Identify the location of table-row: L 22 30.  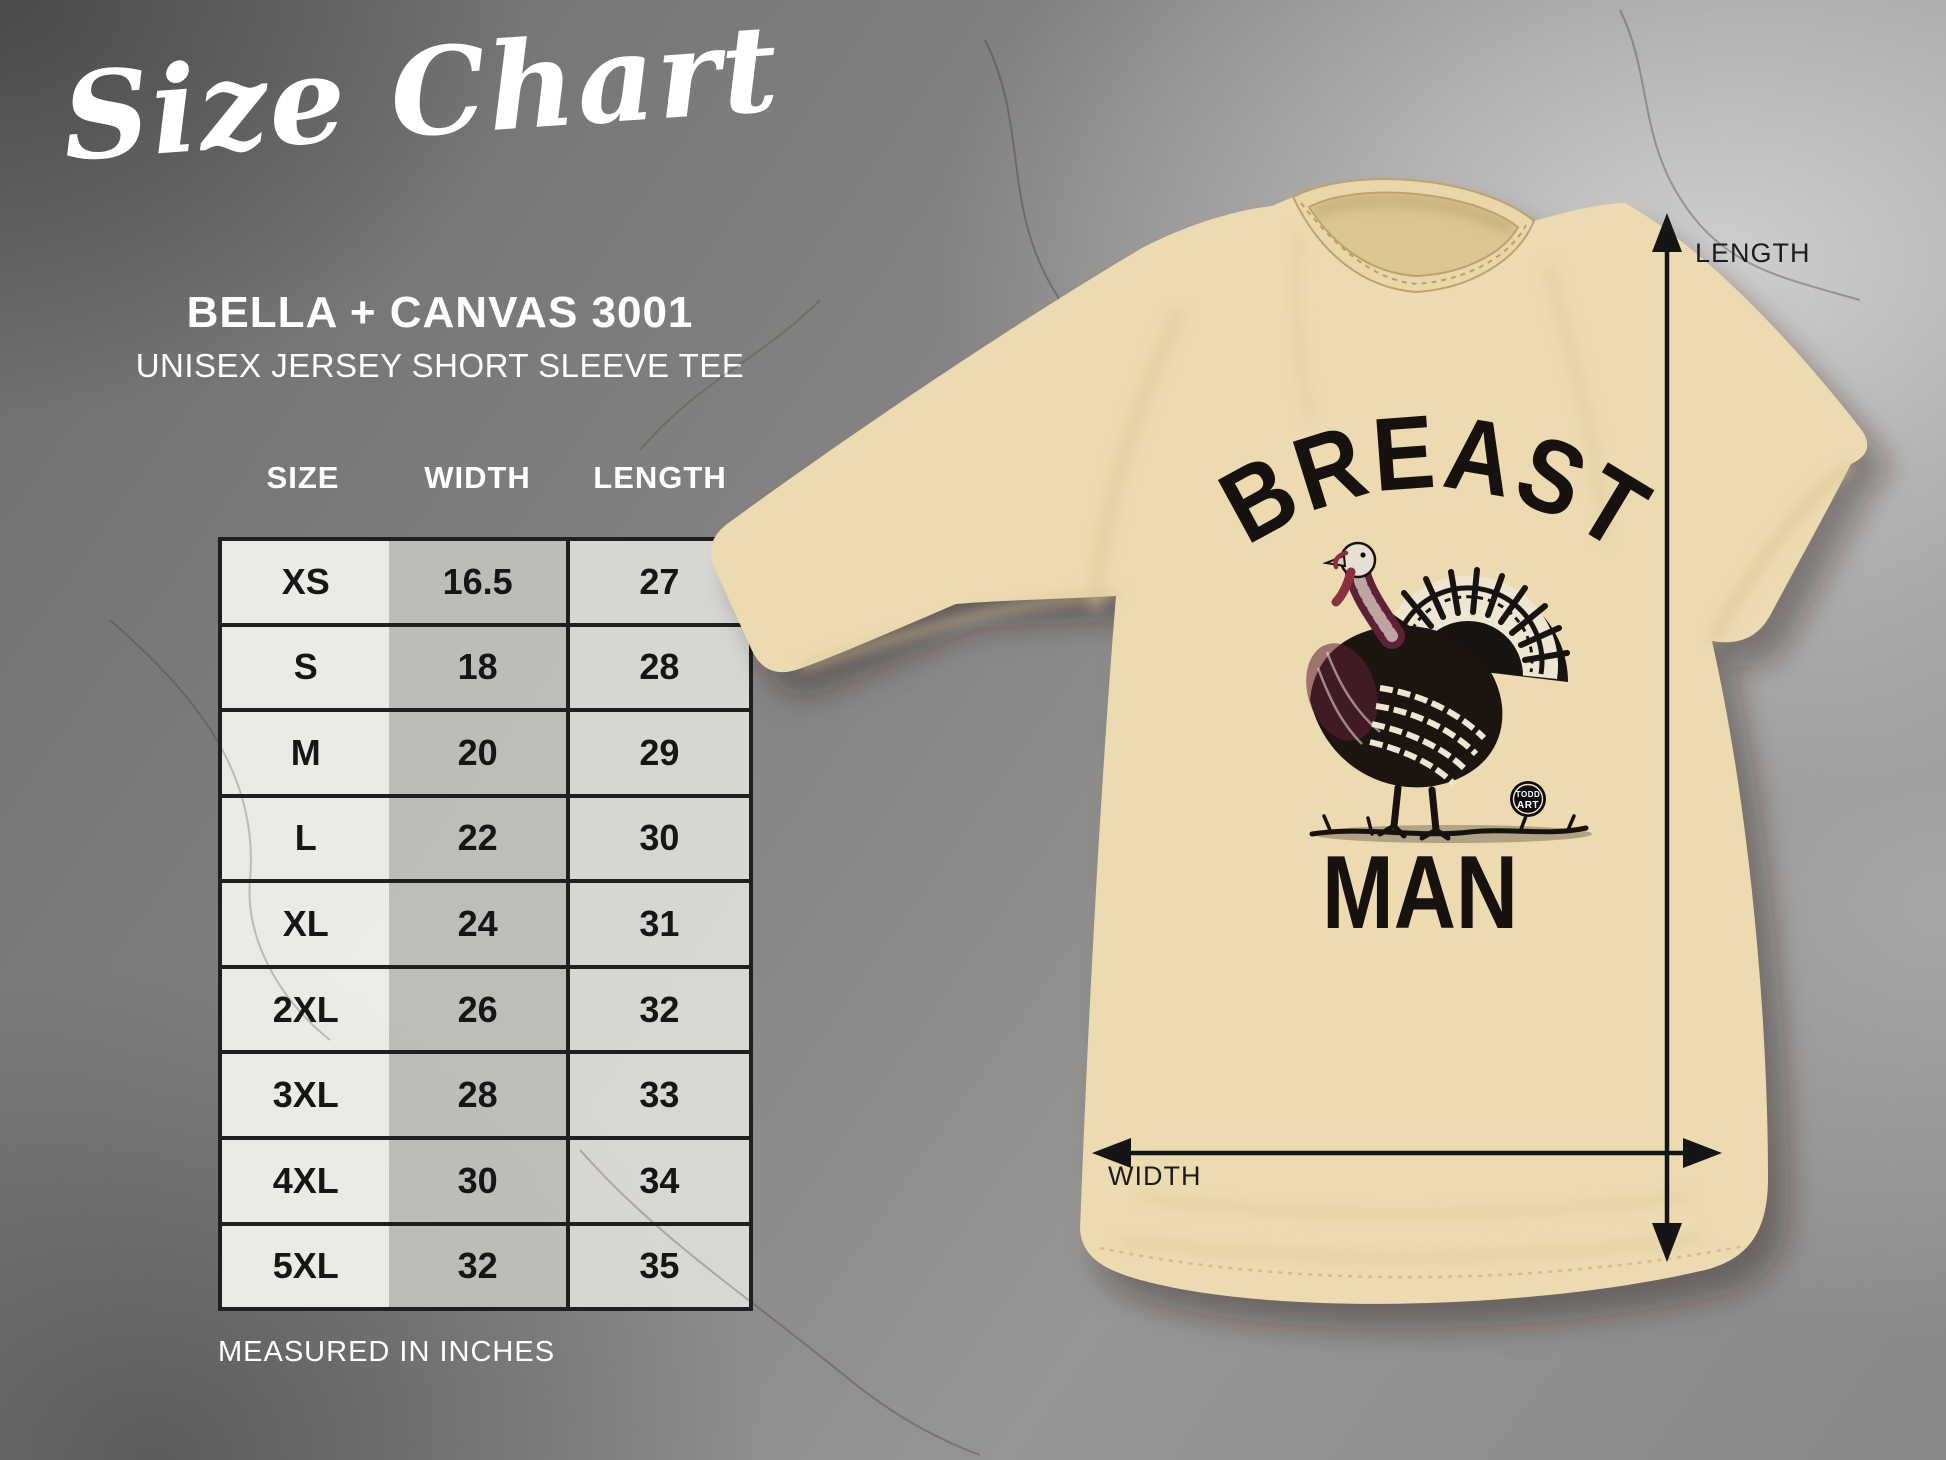
(485, 836).